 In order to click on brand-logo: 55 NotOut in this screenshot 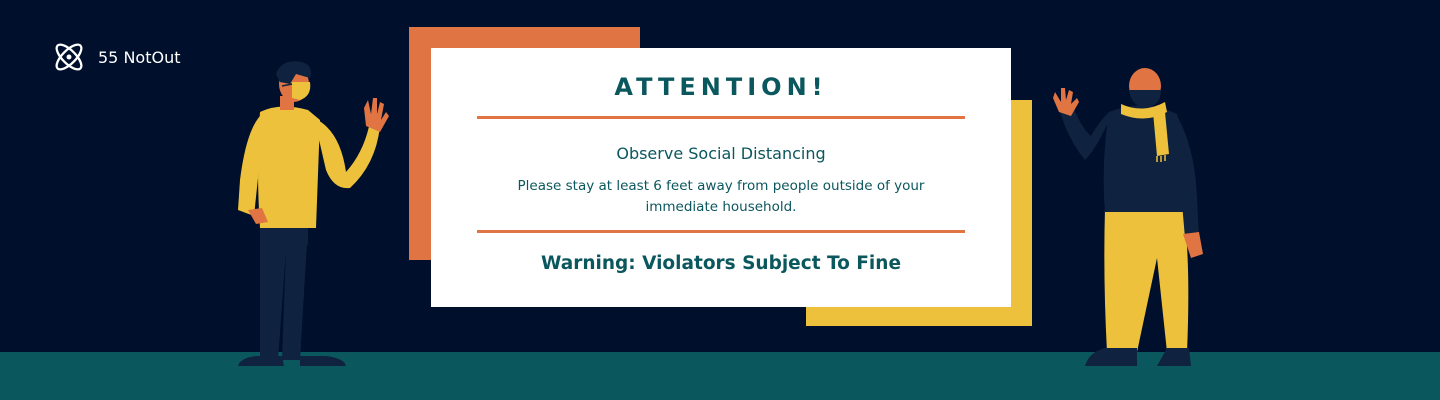, I will do `click(115, 57)`.